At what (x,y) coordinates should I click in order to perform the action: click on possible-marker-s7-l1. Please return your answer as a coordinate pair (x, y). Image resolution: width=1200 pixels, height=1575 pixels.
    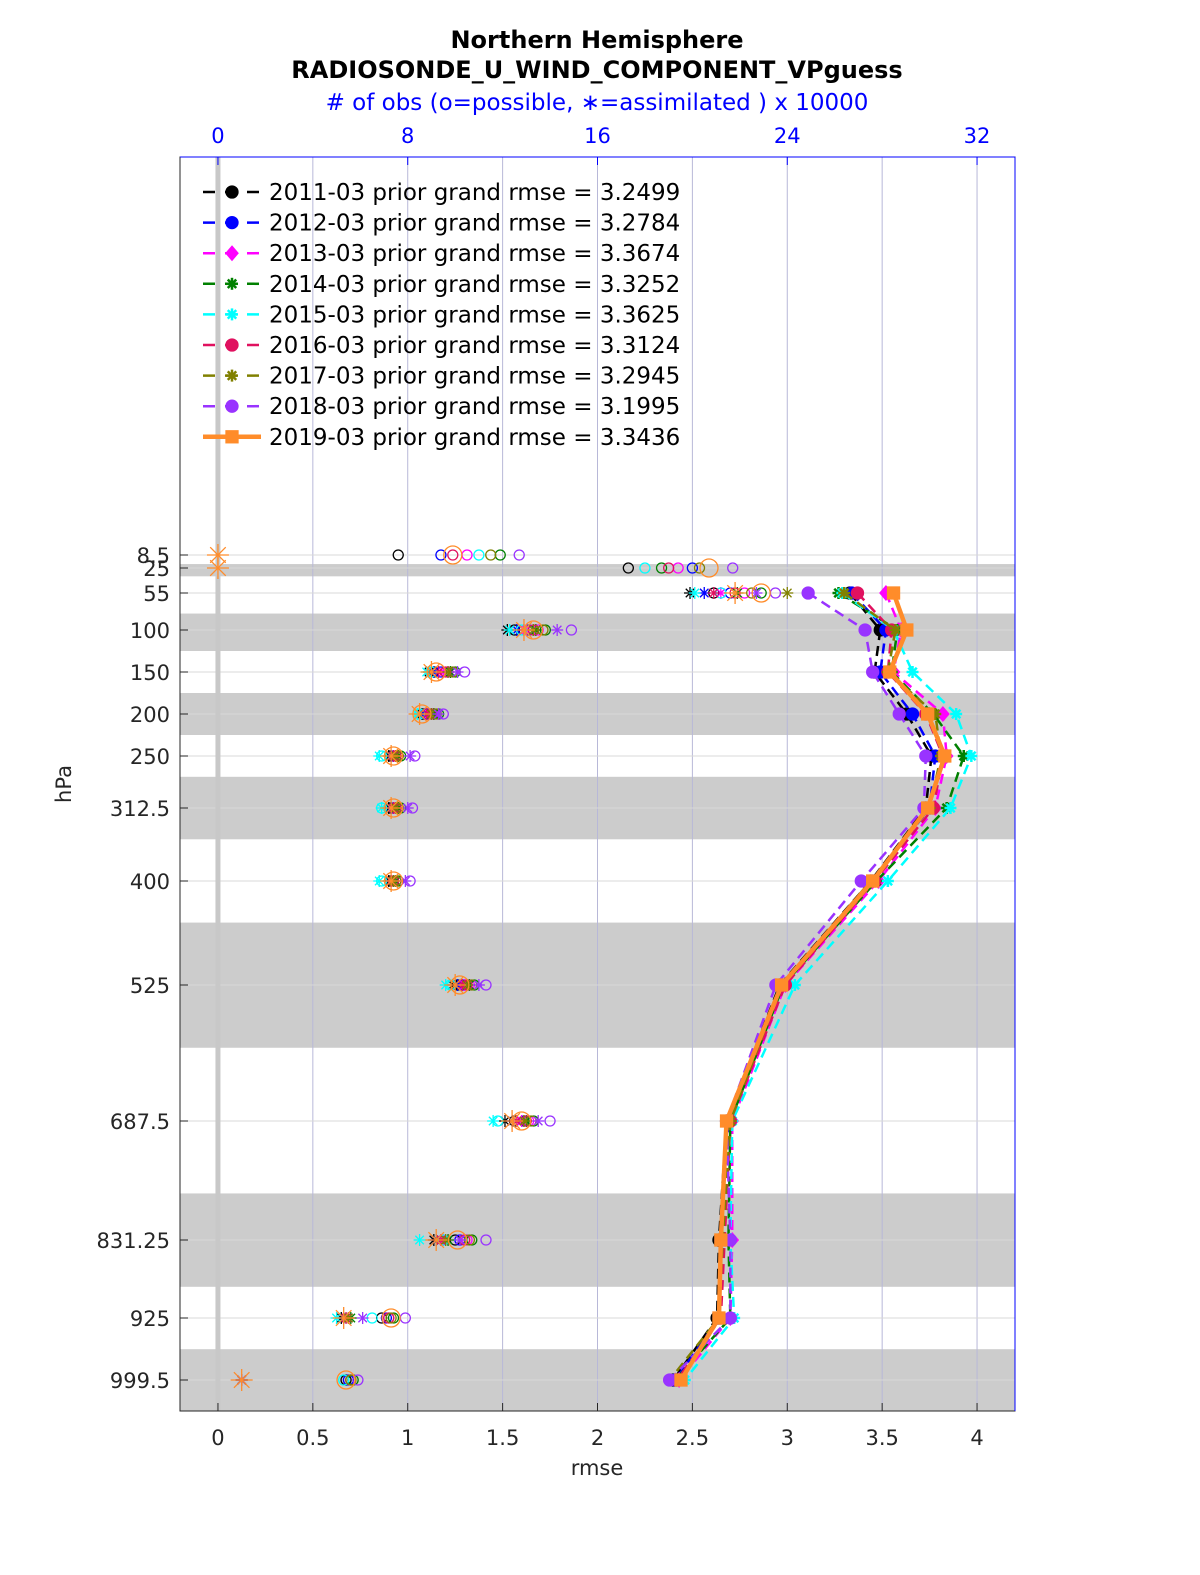
    Looking at the image, I should click on (733, 568).